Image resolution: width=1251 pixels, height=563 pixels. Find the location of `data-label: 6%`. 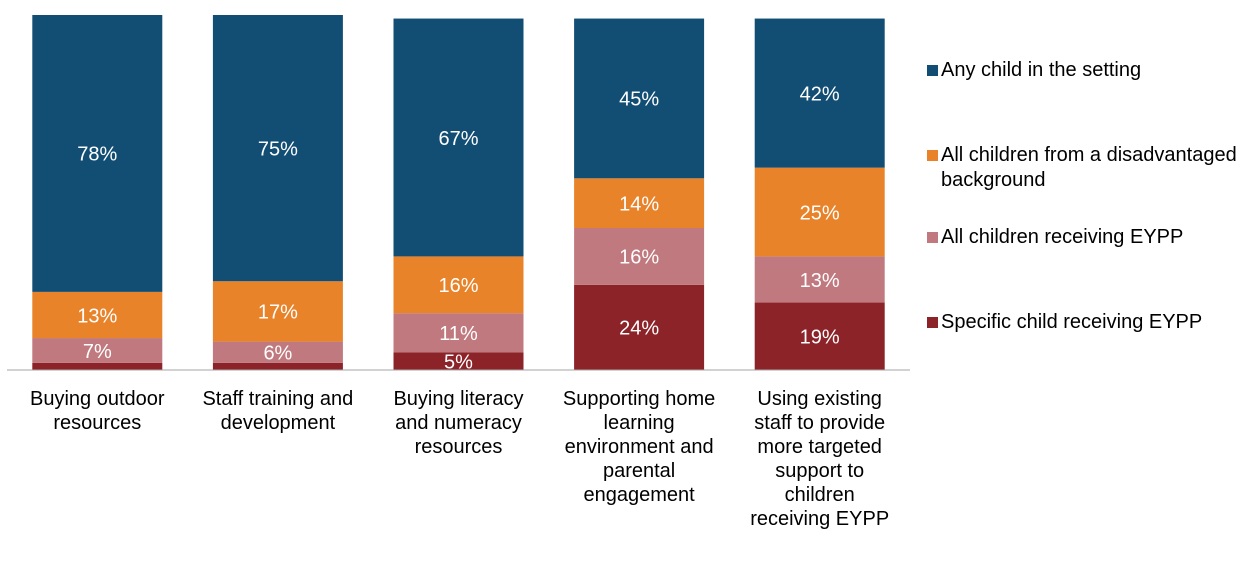

data-label: 6% is located at coordinates (277, 354).